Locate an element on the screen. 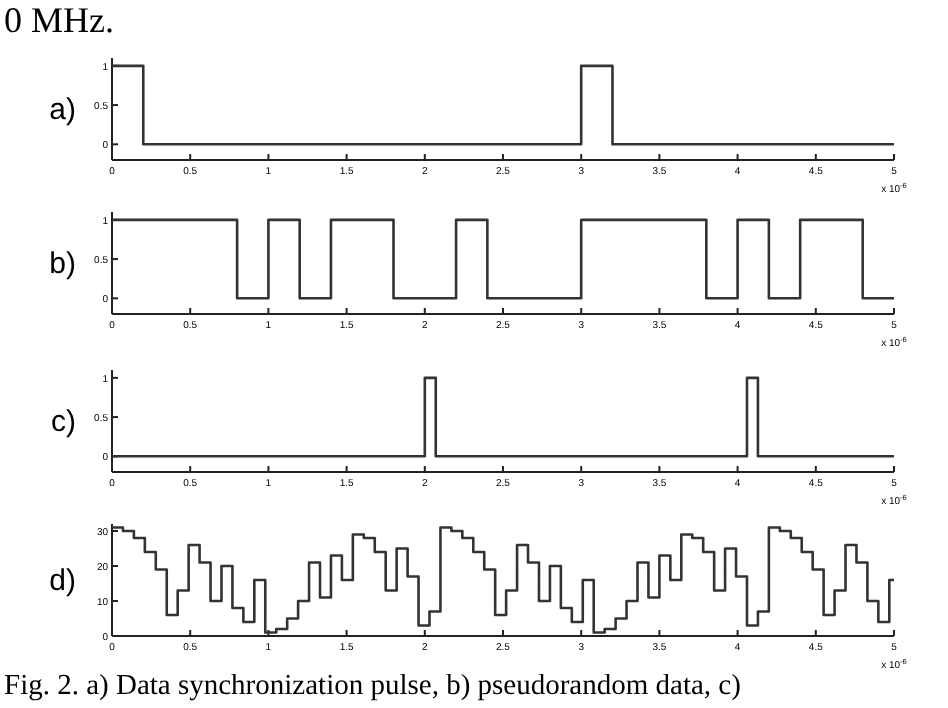  caption: Fig. 2. a) Data synchronization pulse, b) pseudorandom data, c) is located at coordinates (373, 686).